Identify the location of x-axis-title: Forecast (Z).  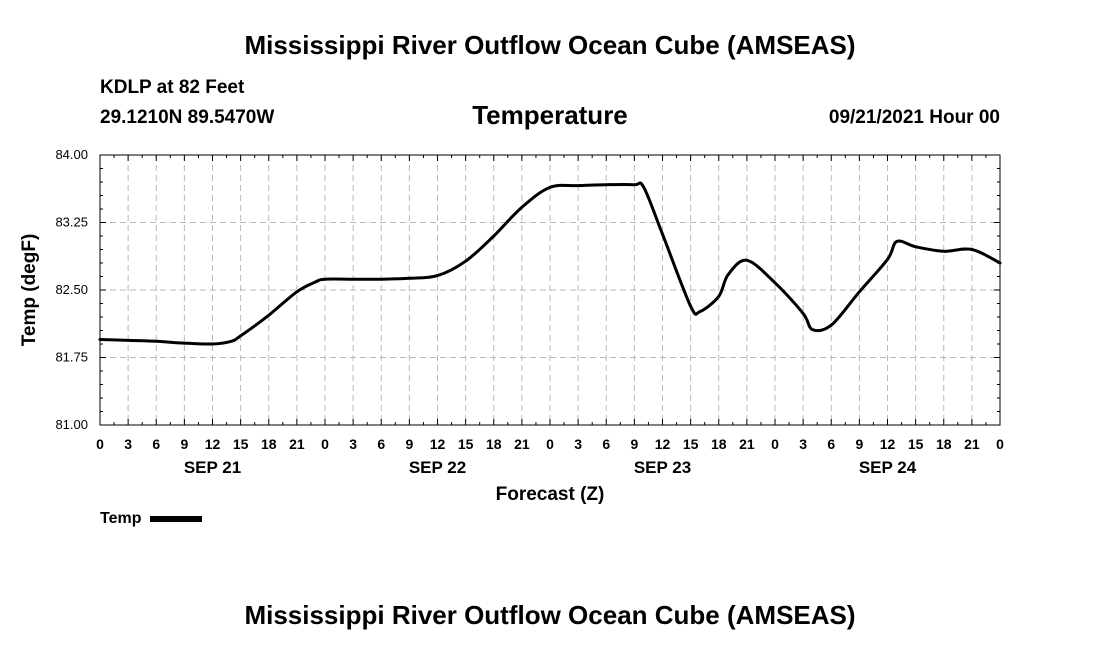
(550, 494).